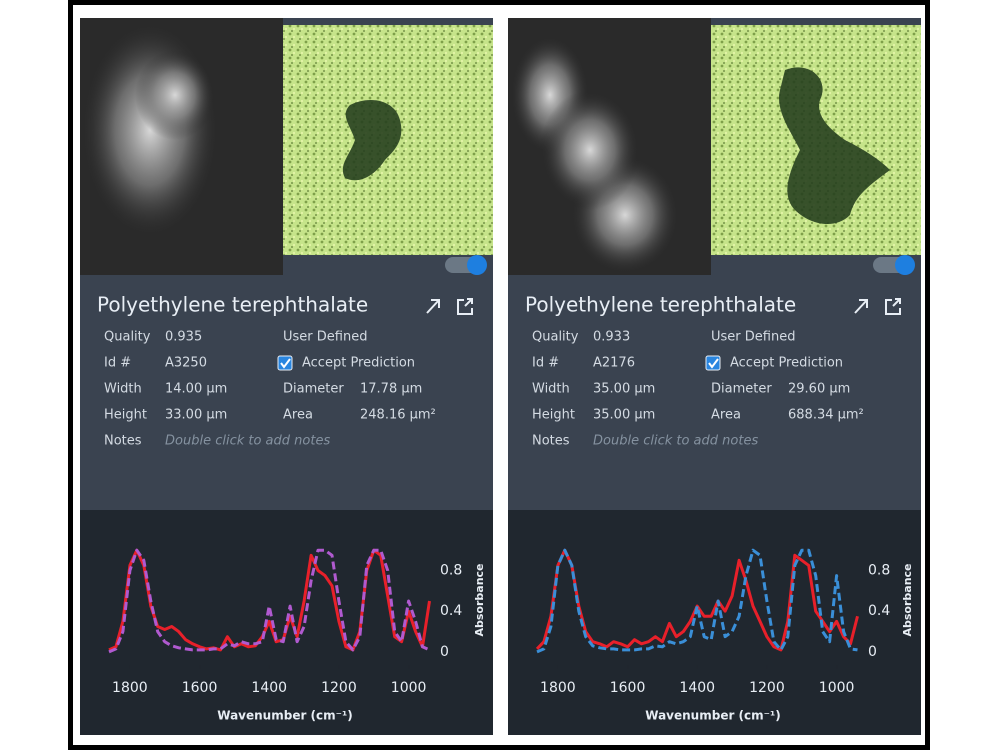 This screenshot has height=754, width=1000. Describe the element at coordinates (186, 363) in the screenshot. I see `field-value: A3250` at that location.